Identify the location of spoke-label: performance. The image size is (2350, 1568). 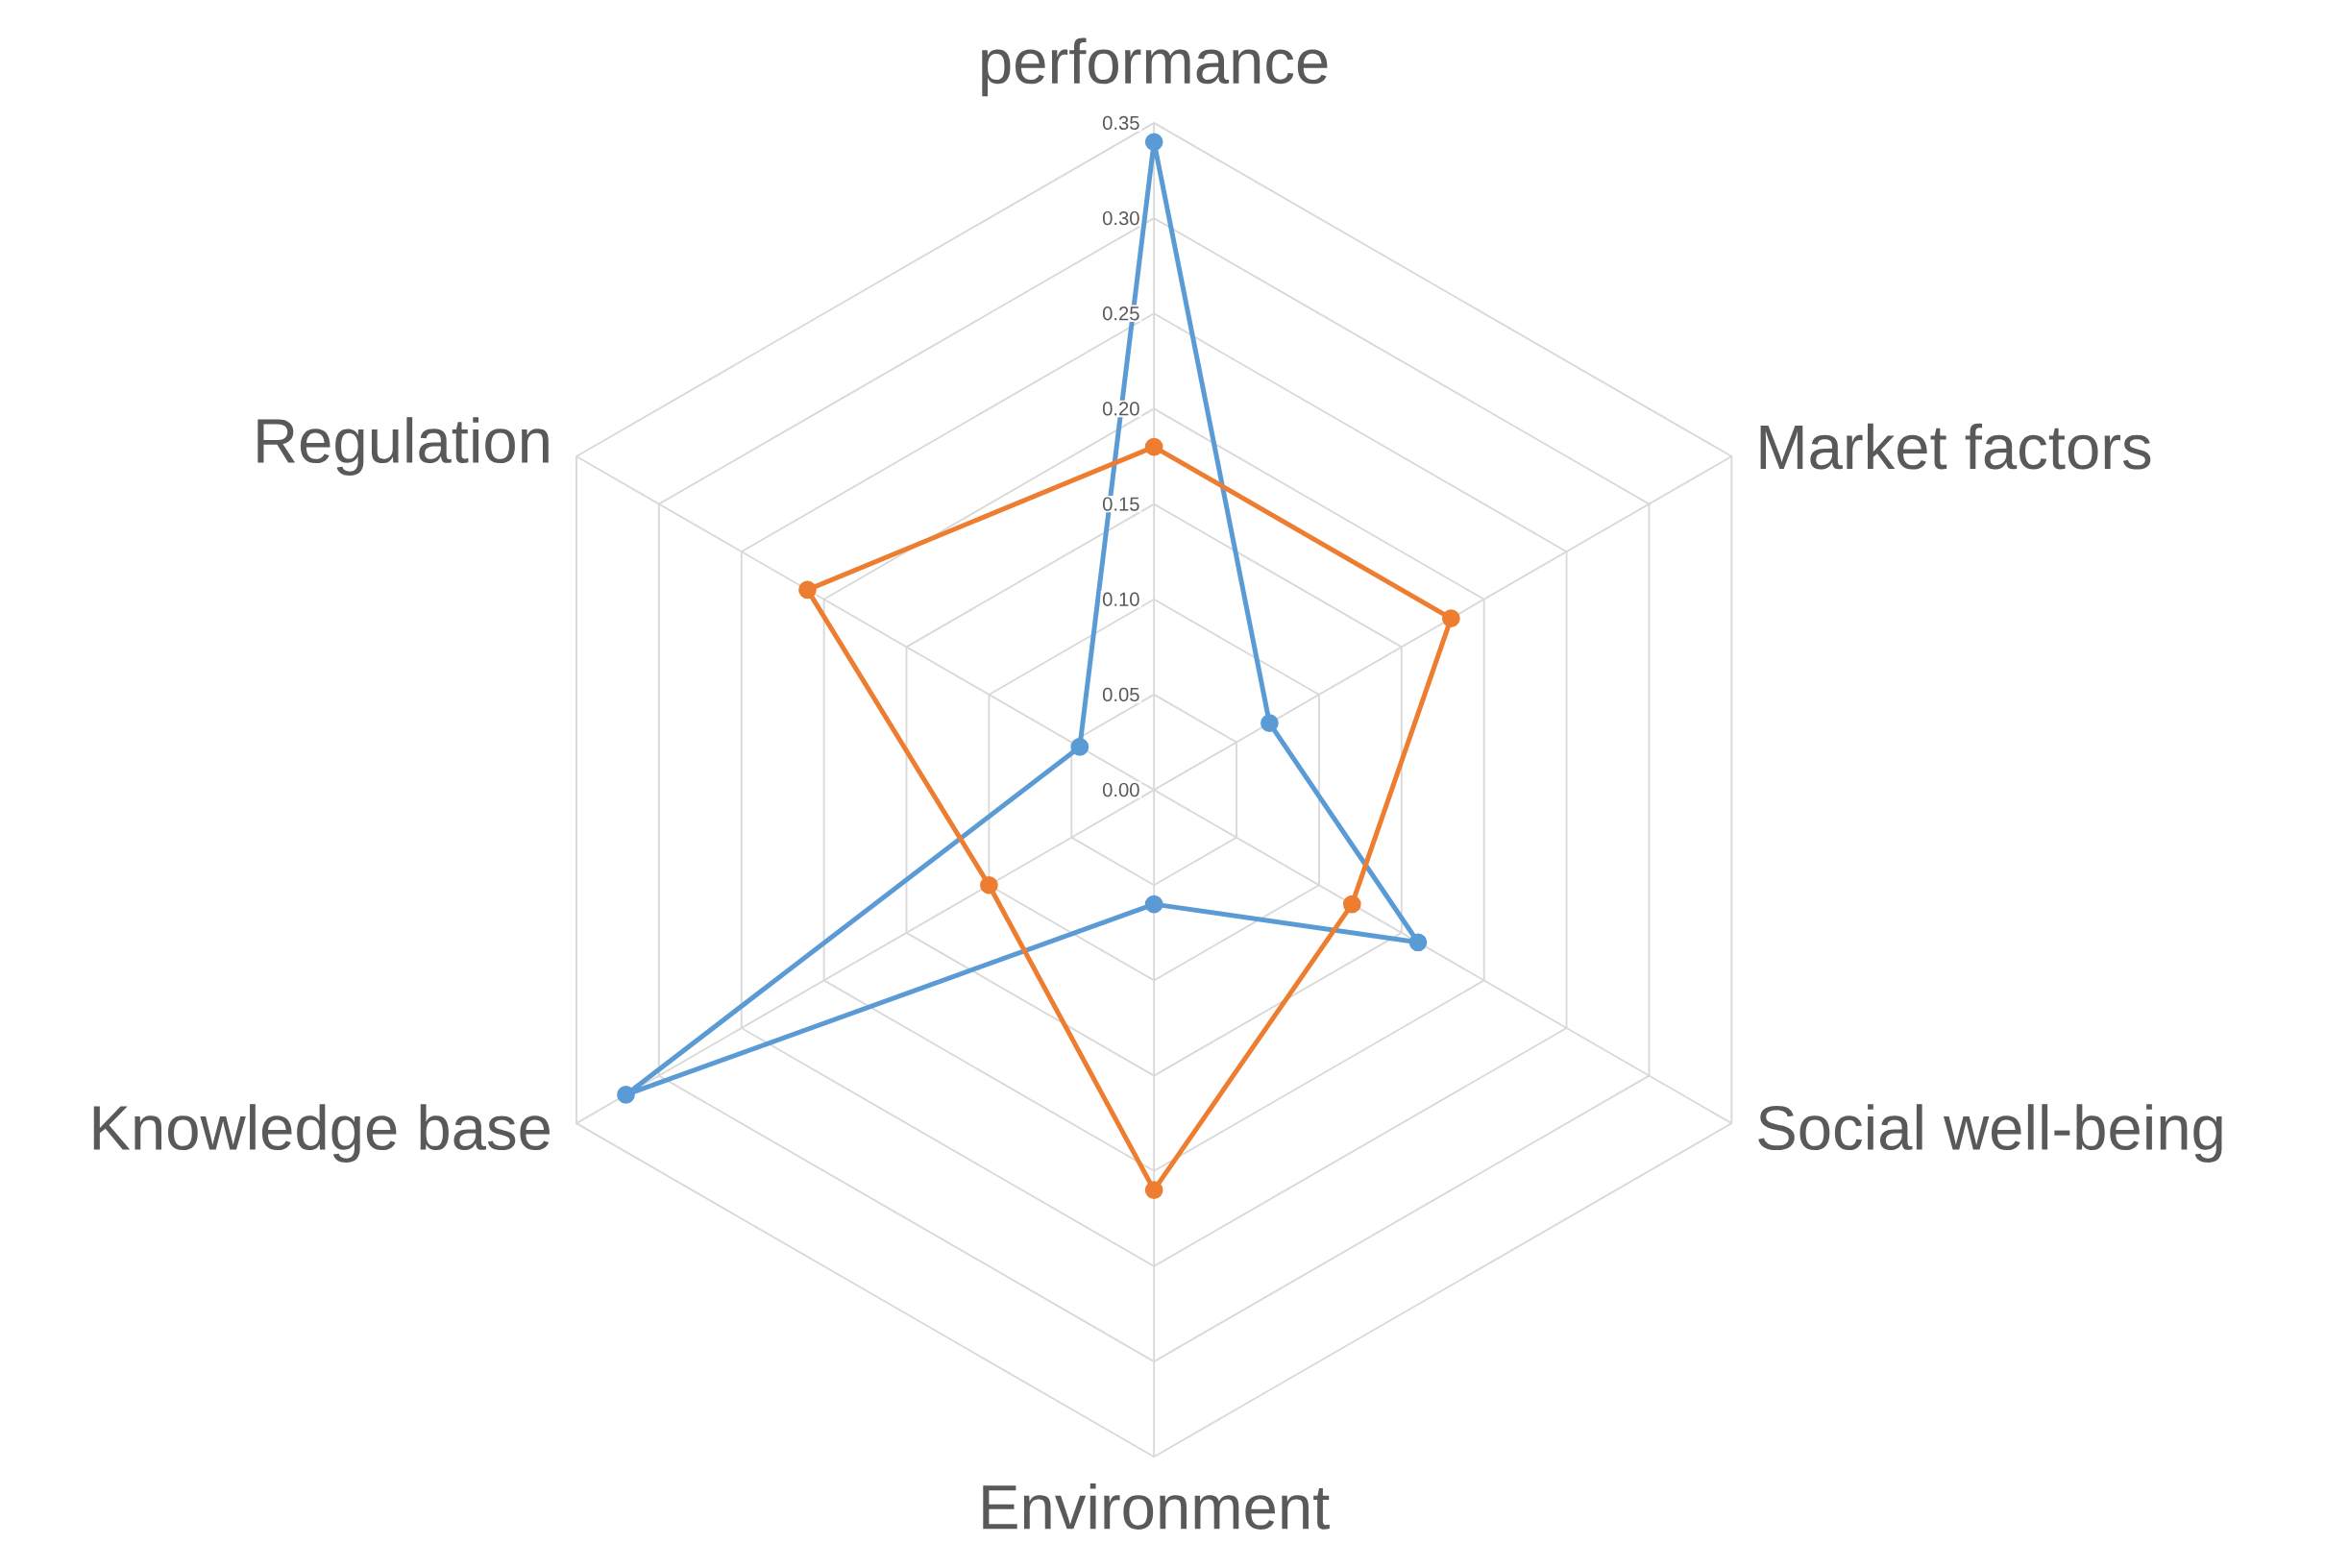
(1155, 67).